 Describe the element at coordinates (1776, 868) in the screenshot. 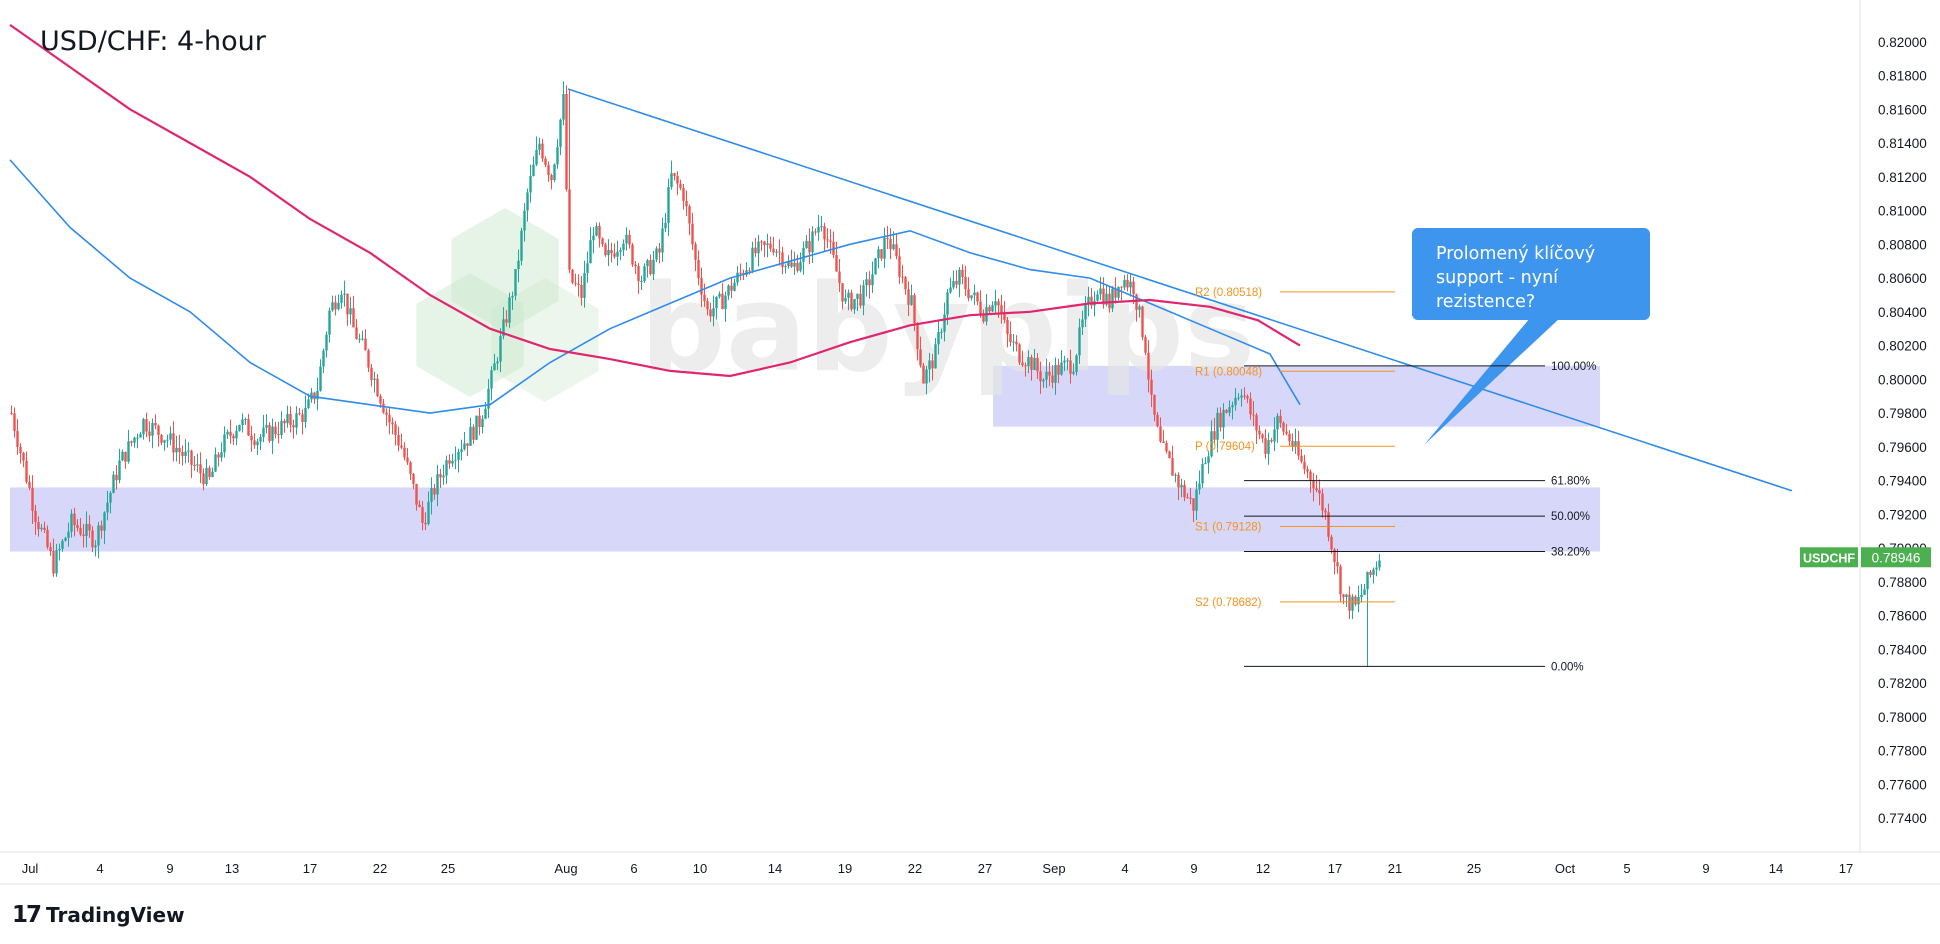

I see `time-tick-label: 14` at that location.